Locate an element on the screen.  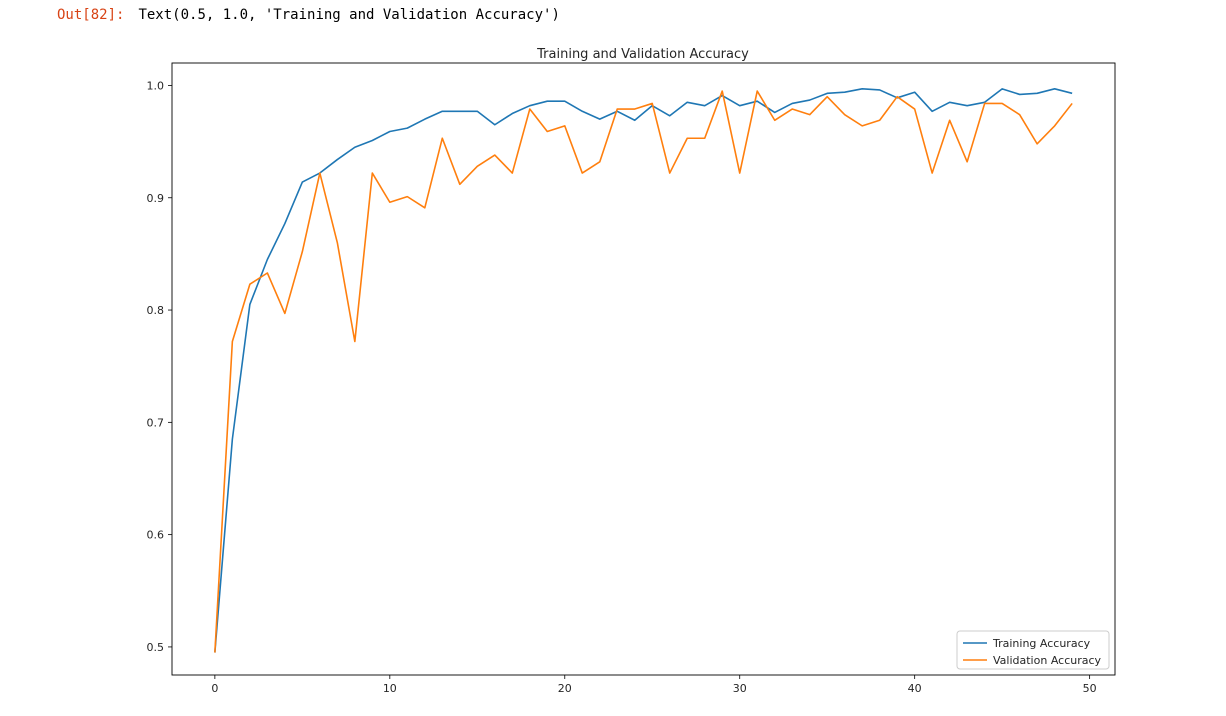
y-tick-label: 0.9 is located at coordinates (156, 198).